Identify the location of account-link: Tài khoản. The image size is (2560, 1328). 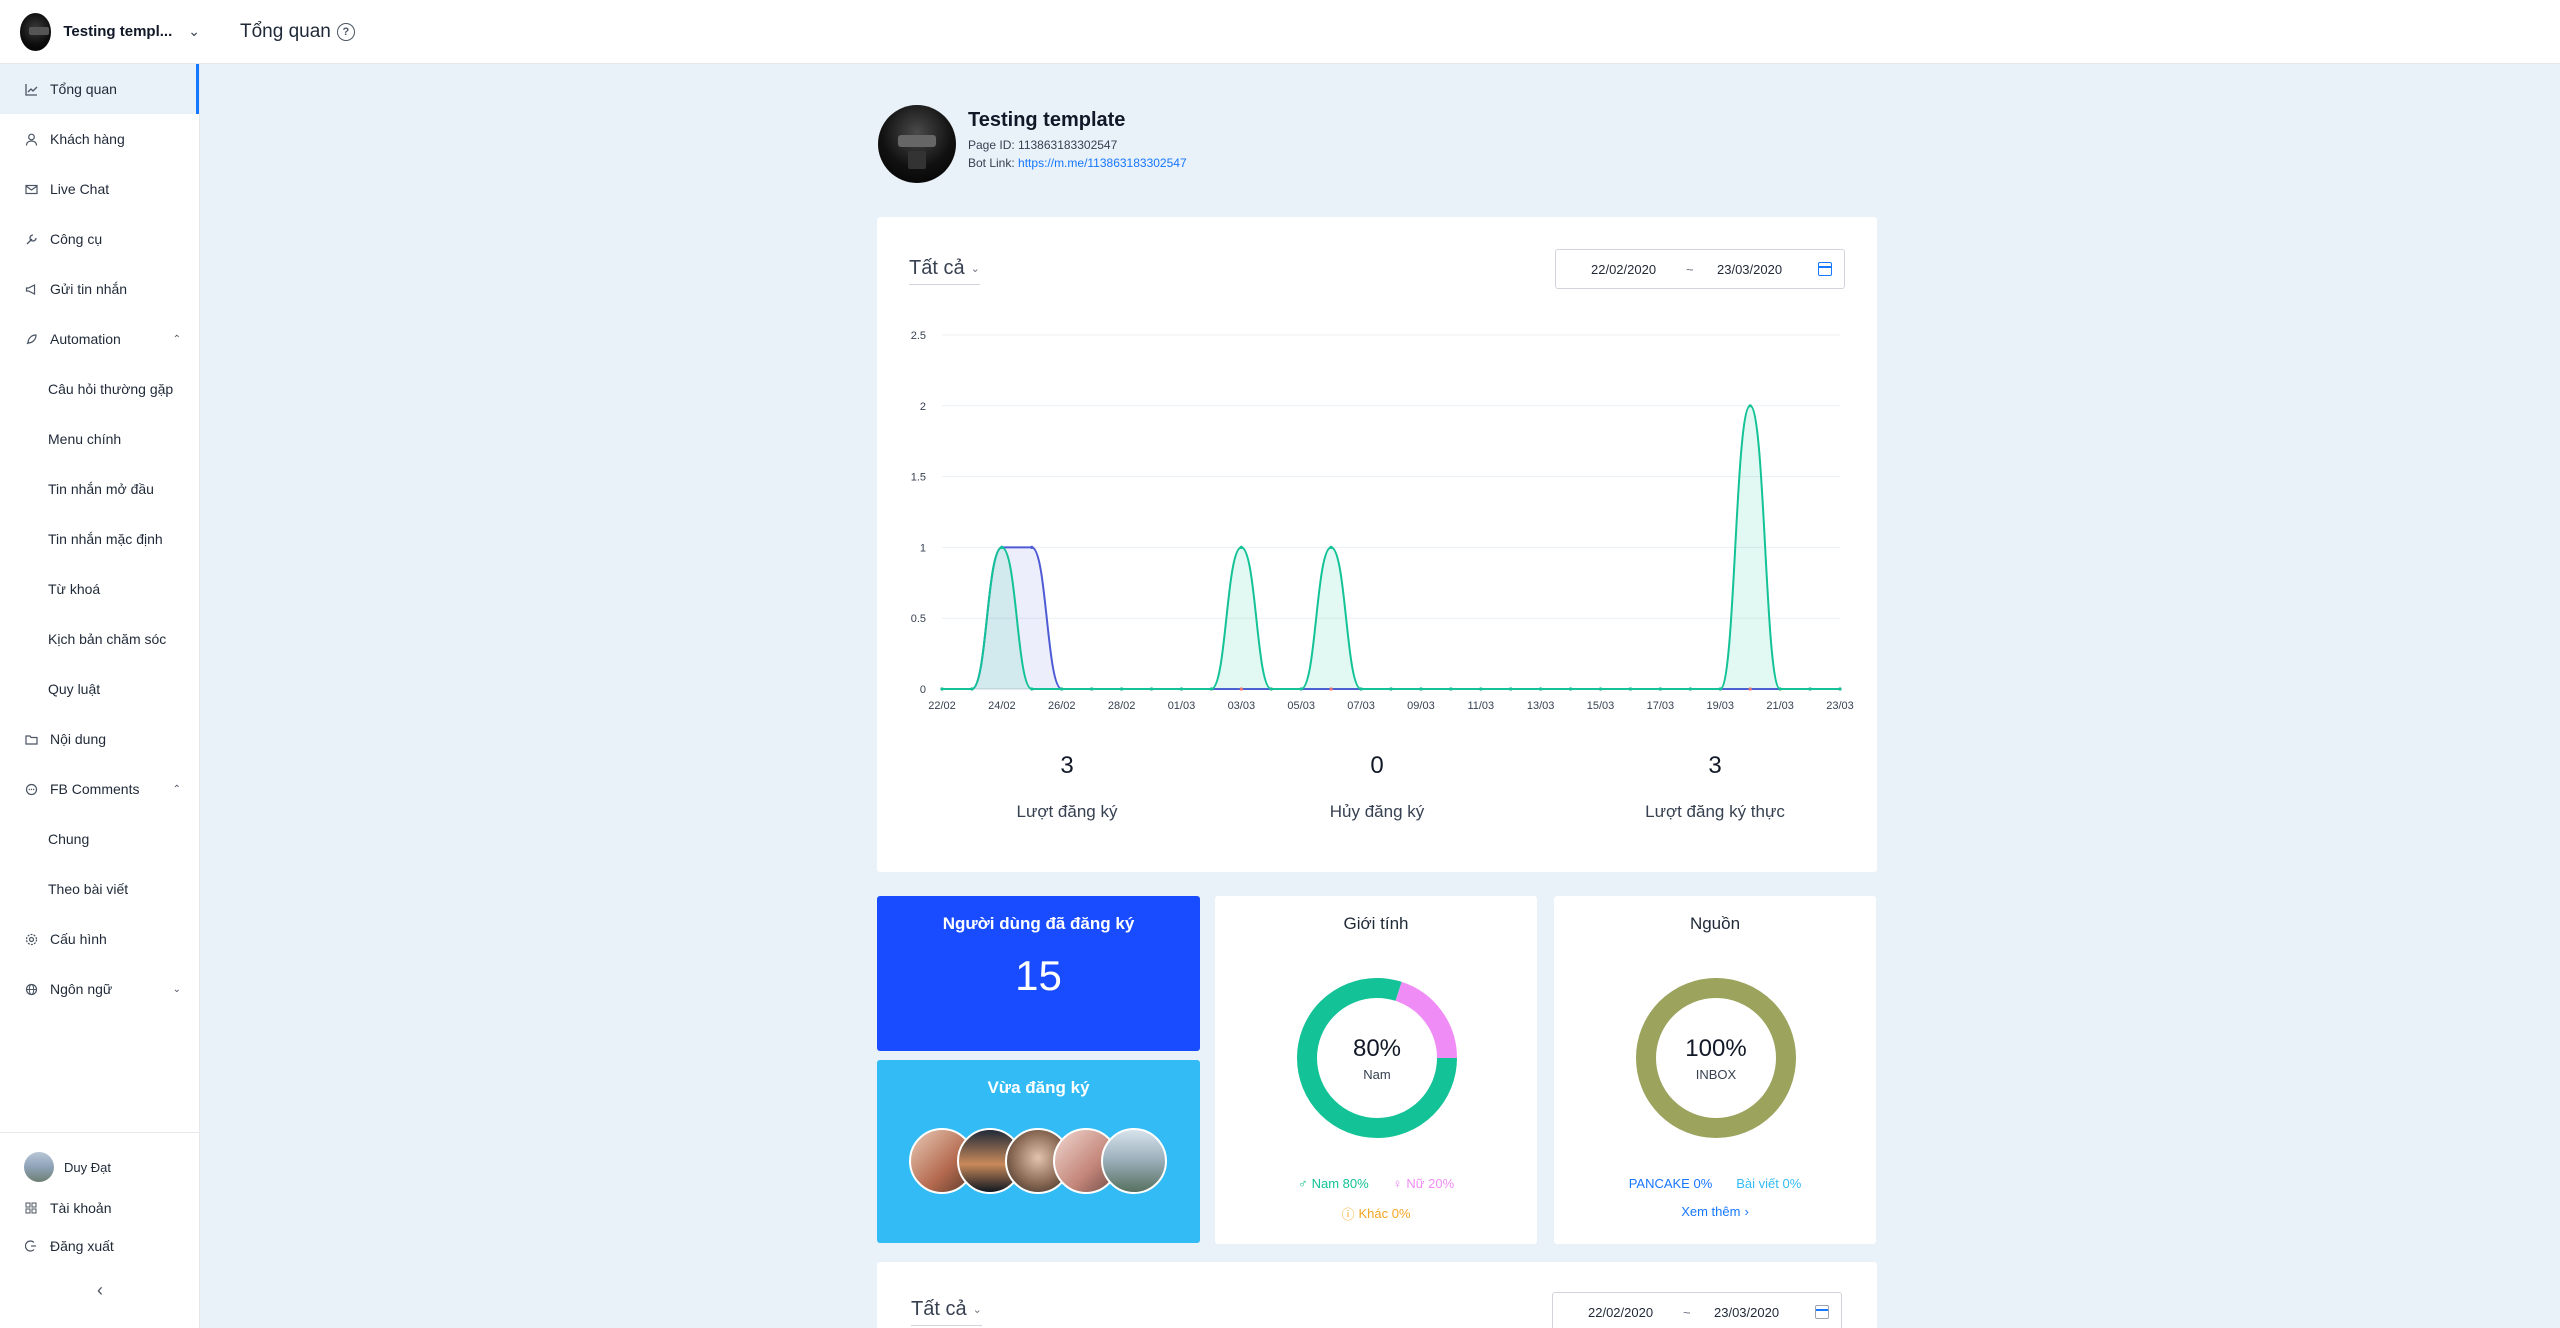
(100, 1208).